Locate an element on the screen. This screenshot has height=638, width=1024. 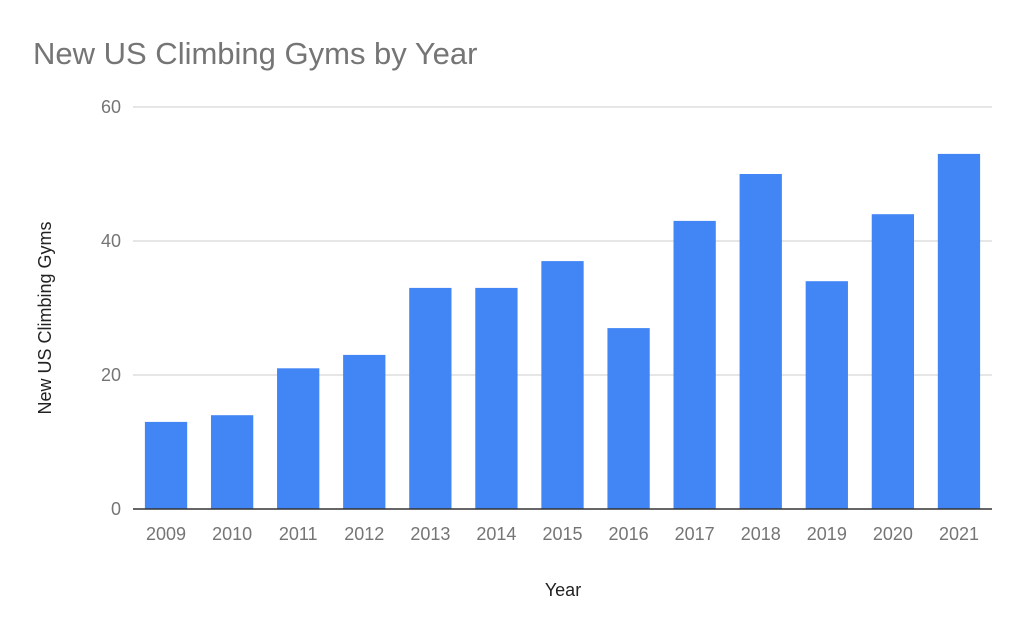
x-tick-label: 2015 is located at coordinates (562, 534).